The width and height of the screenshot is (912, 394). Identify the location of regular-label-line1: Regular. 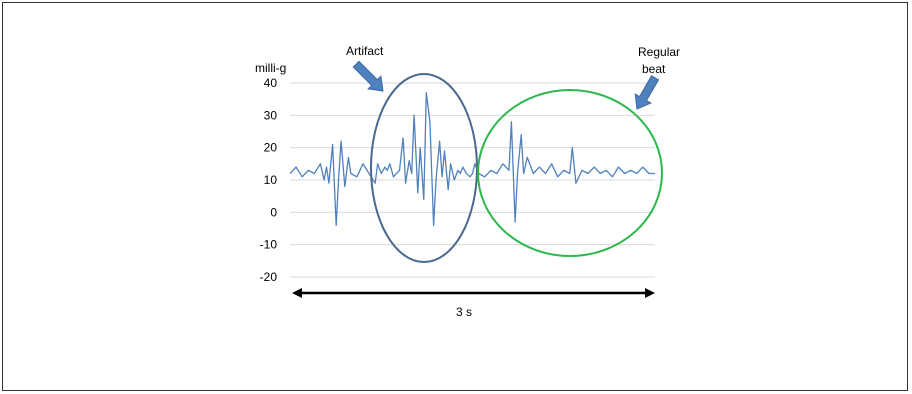
(659, 52).